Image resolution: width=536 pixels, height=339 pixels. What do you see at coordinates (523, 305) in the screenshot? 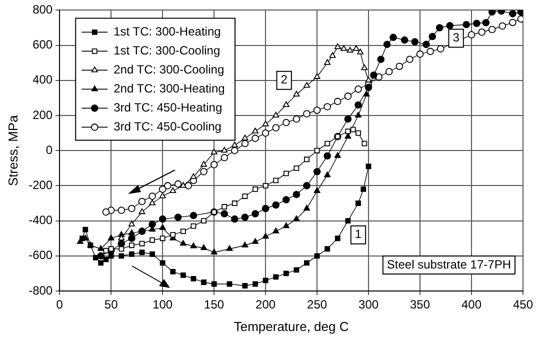
I see `x-tick-label: 450` at bounding box center [523, 305].